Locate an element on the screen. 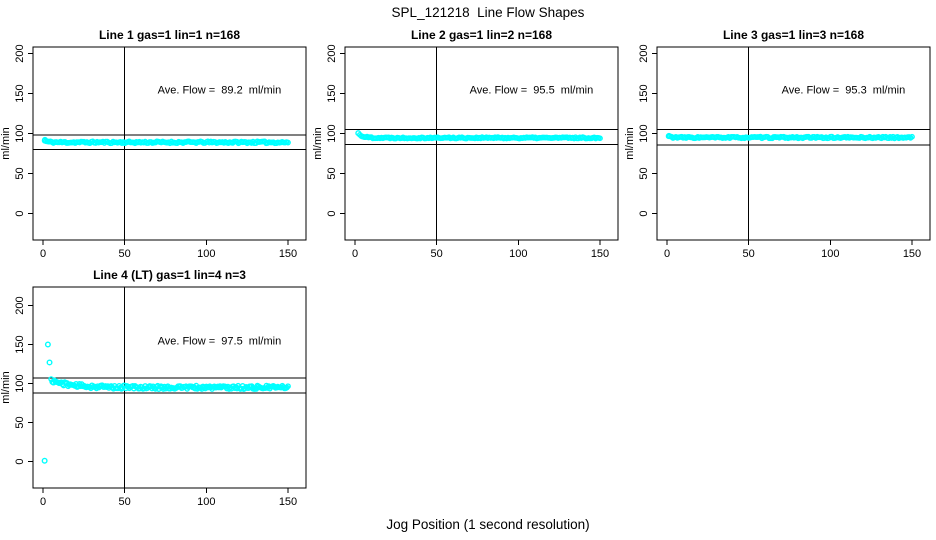 This screenshot has width=936, height=540. avg-flow-annotation: Ave. Flow = 95.3 ml/min is located at coordinates (844, 91).